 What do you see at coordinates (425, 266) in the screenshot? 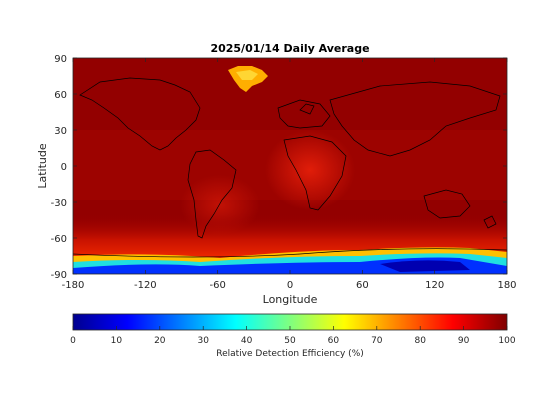
I see `antarctic-low-region` at bounding box center [425, 266].